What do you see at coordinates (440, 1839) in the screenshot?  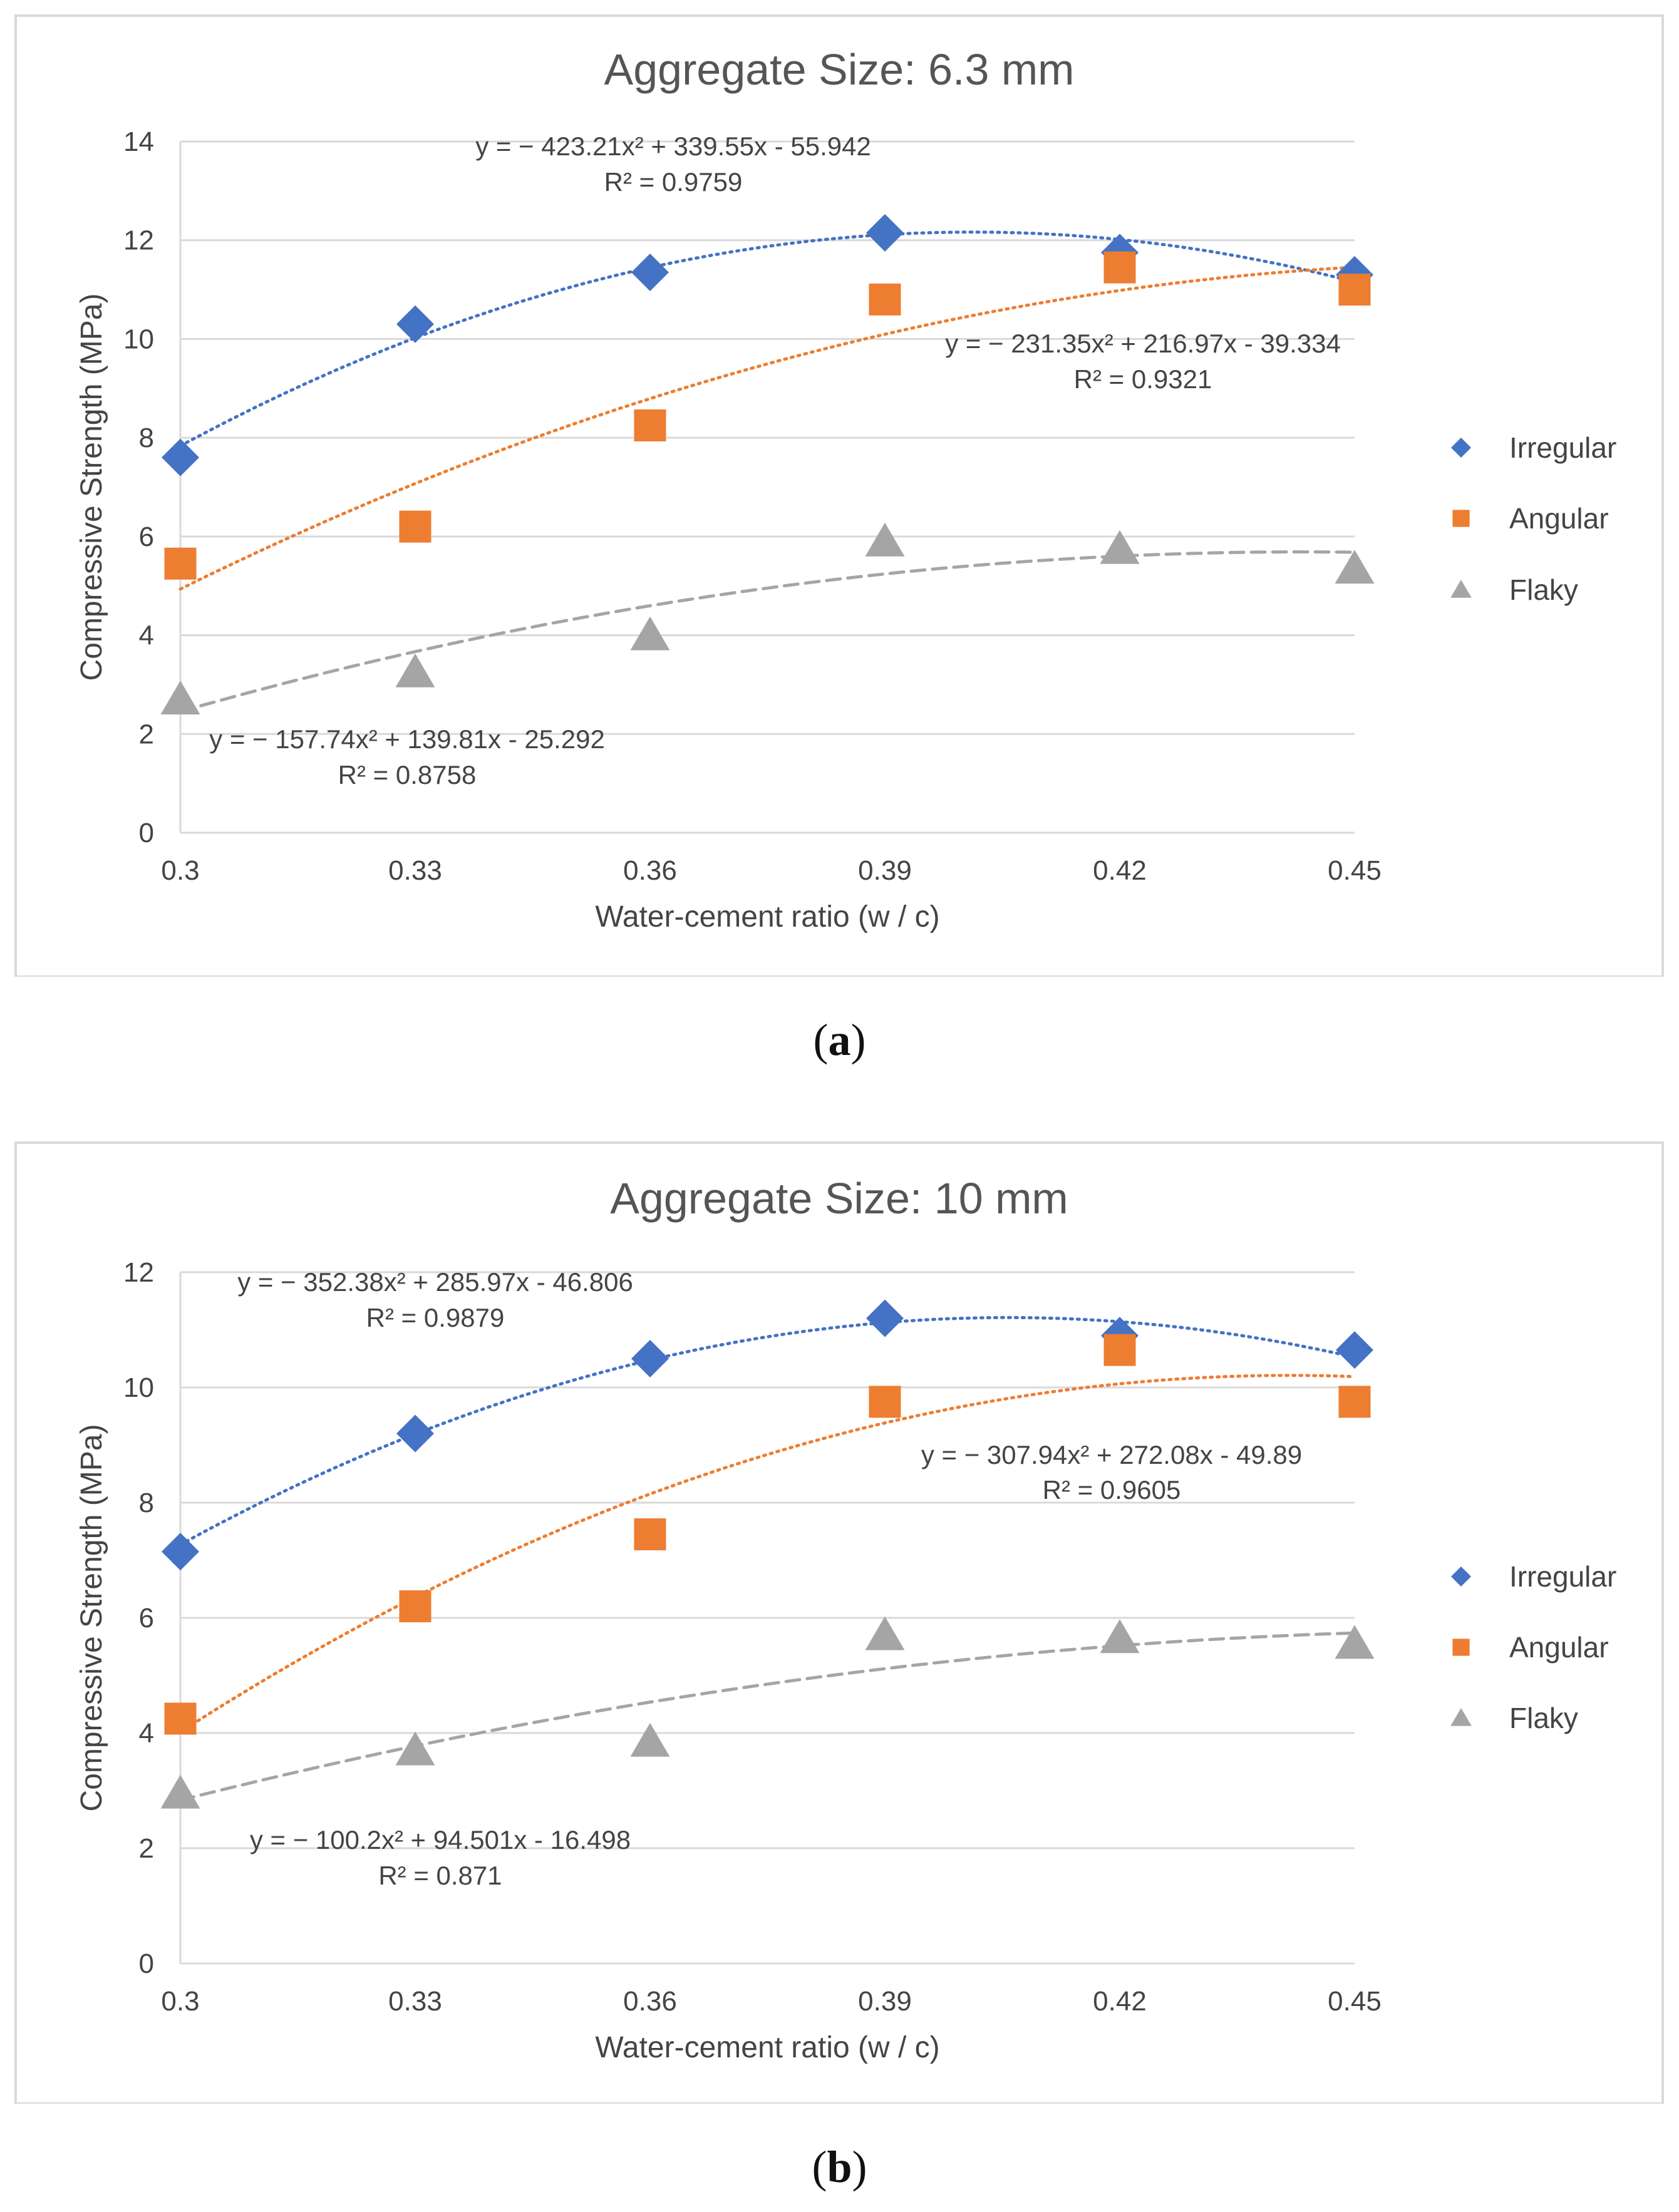 I see `trendline-equation-flaky: y = − 100.2x² + 94.501x - 16.498` at bounding box center [440, 1839].